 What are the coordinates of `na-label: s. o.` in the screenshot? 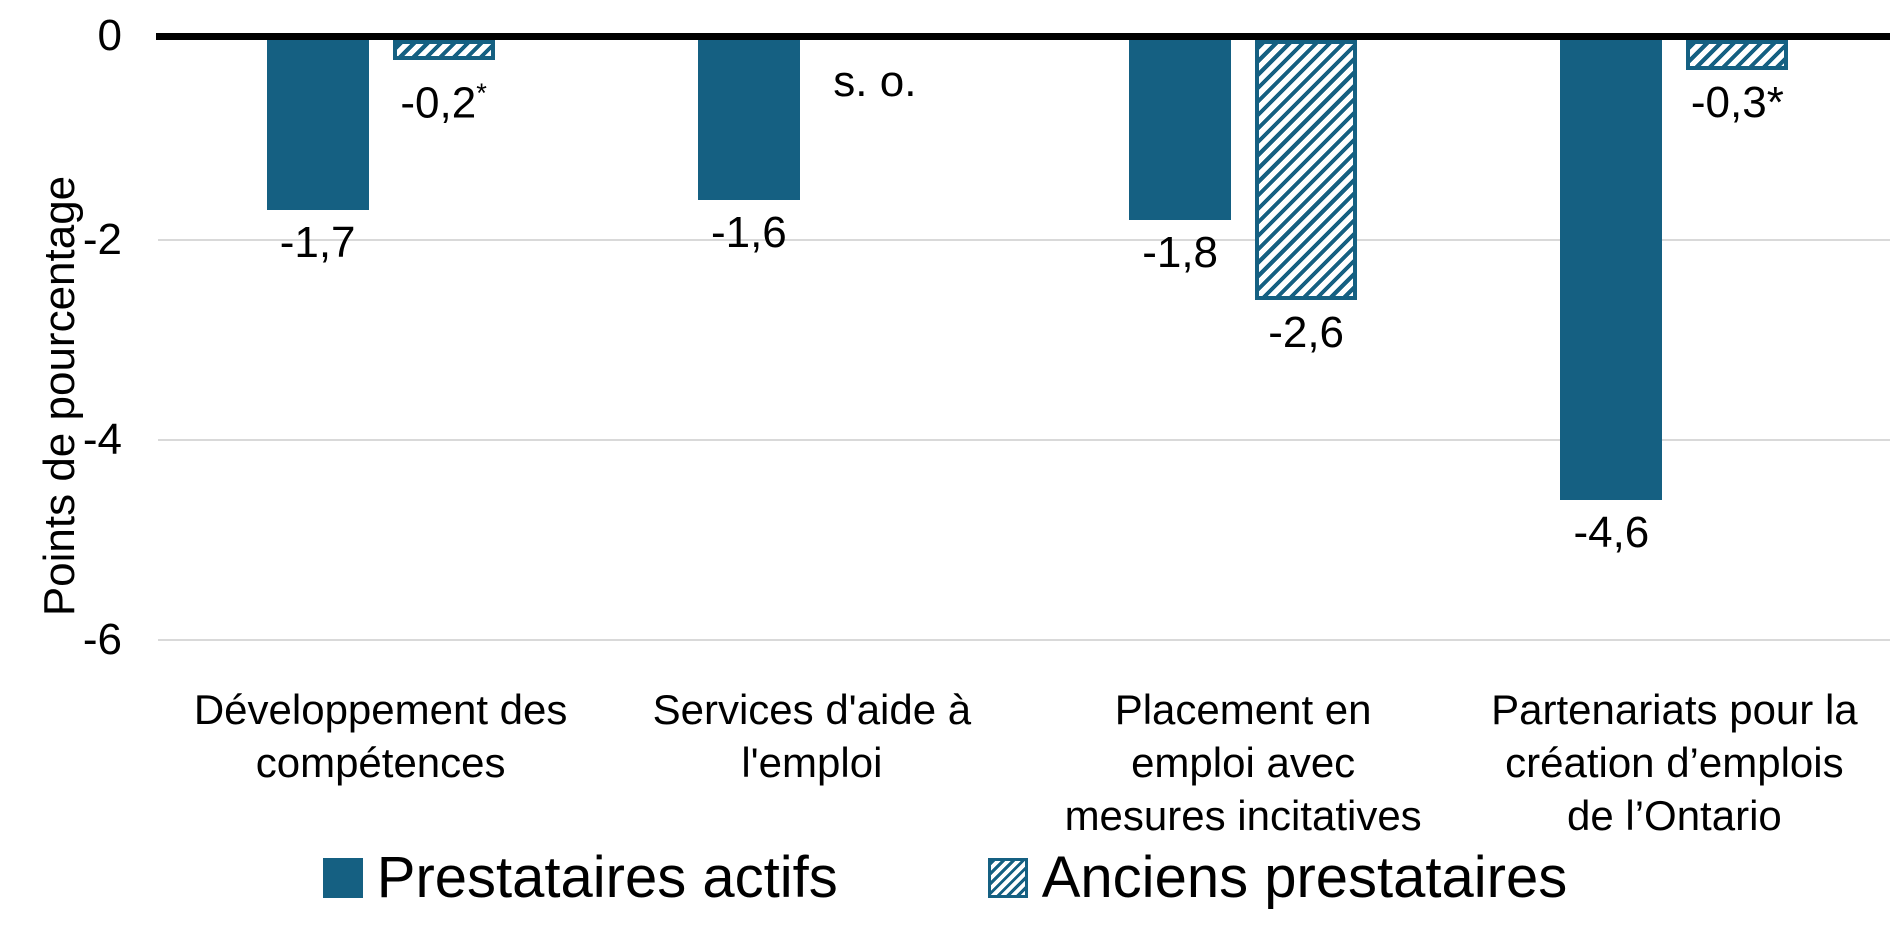 It's located at (875, 81).